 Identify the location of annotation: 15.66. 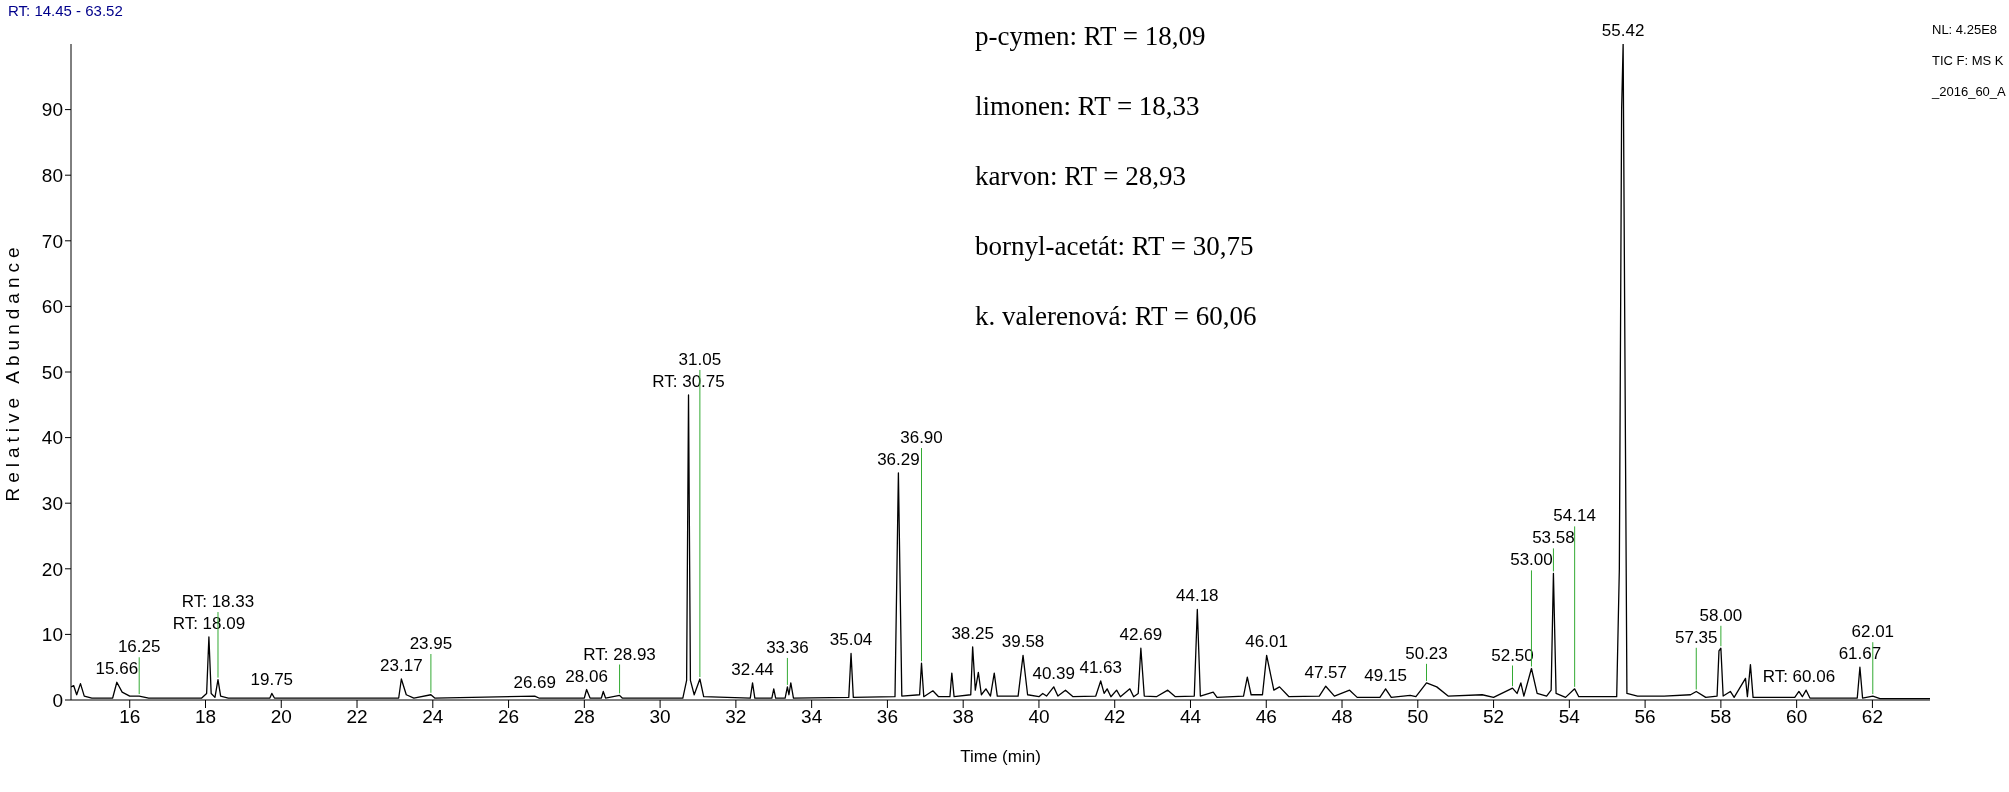
(117, 669).